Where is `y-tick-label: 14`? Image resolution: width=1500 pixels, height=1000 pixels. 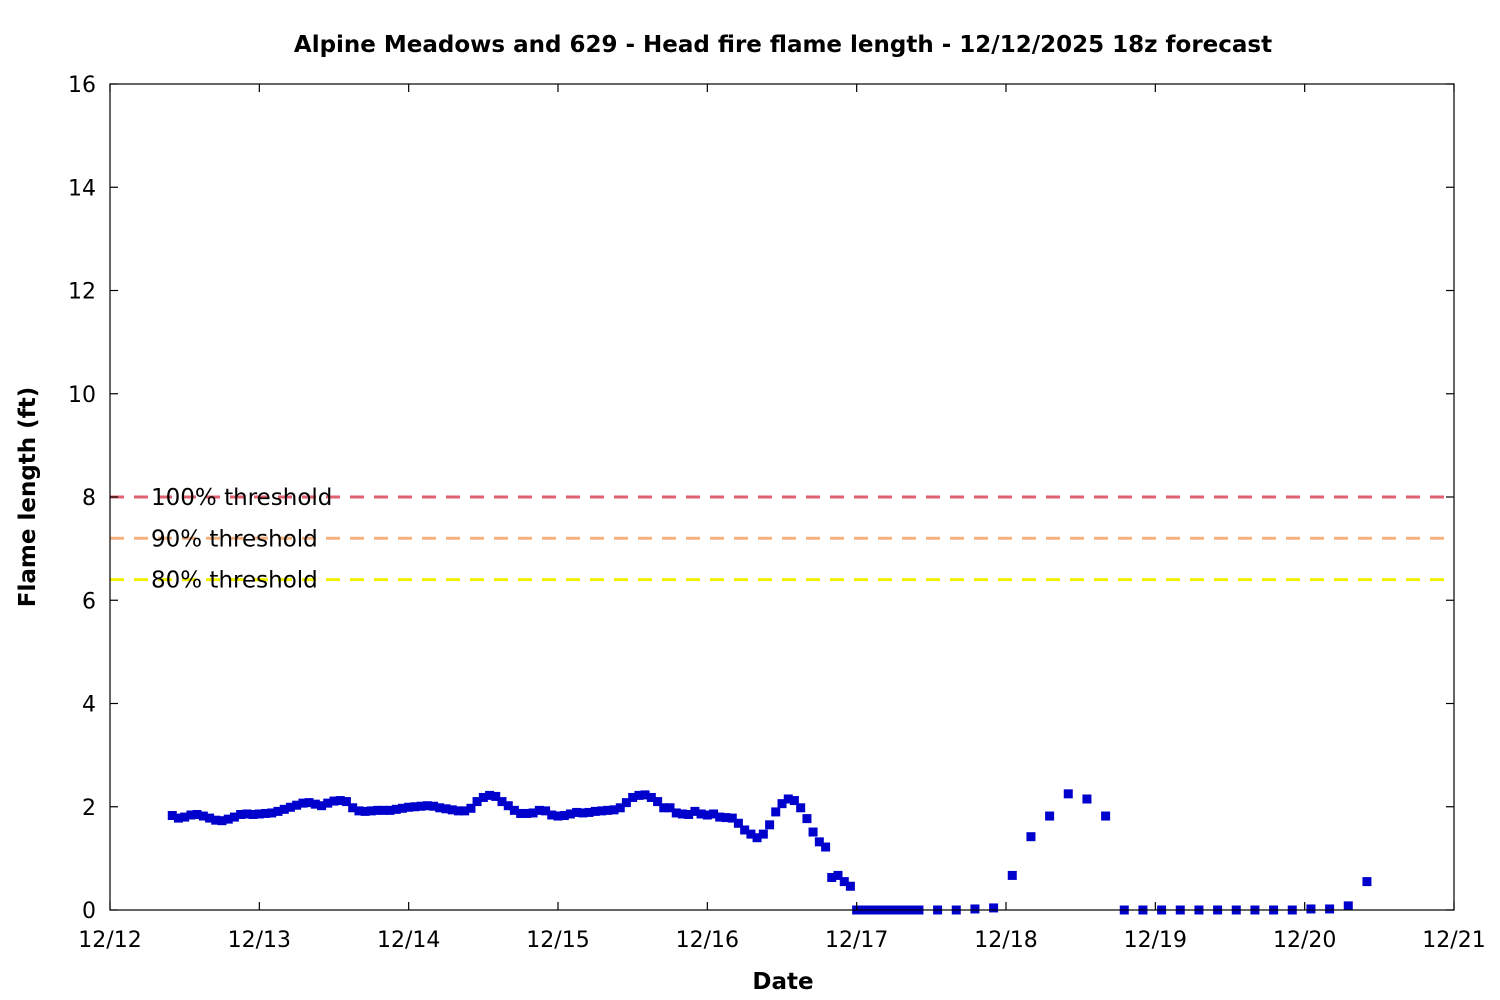
y-tick-label: 14 is located at coordinates (82, 188).